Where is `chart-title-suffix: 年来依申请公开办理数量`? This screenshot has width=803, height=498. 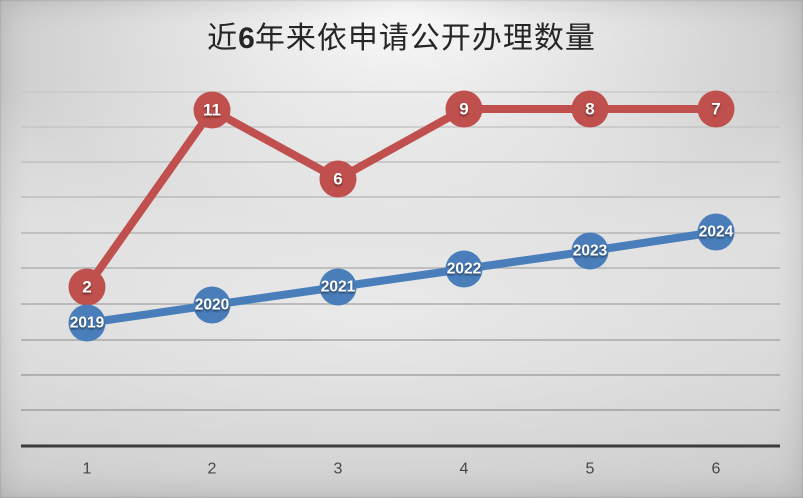
chart-title-suffix: 年来依申请公开办理数量 is located at coordinates (425, 38).